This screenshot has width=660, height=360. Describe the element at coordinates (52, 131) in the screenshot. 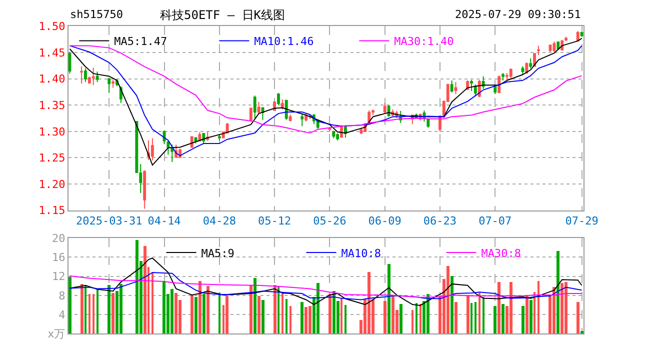

I see `y-tick-label: 1.30` at that location.